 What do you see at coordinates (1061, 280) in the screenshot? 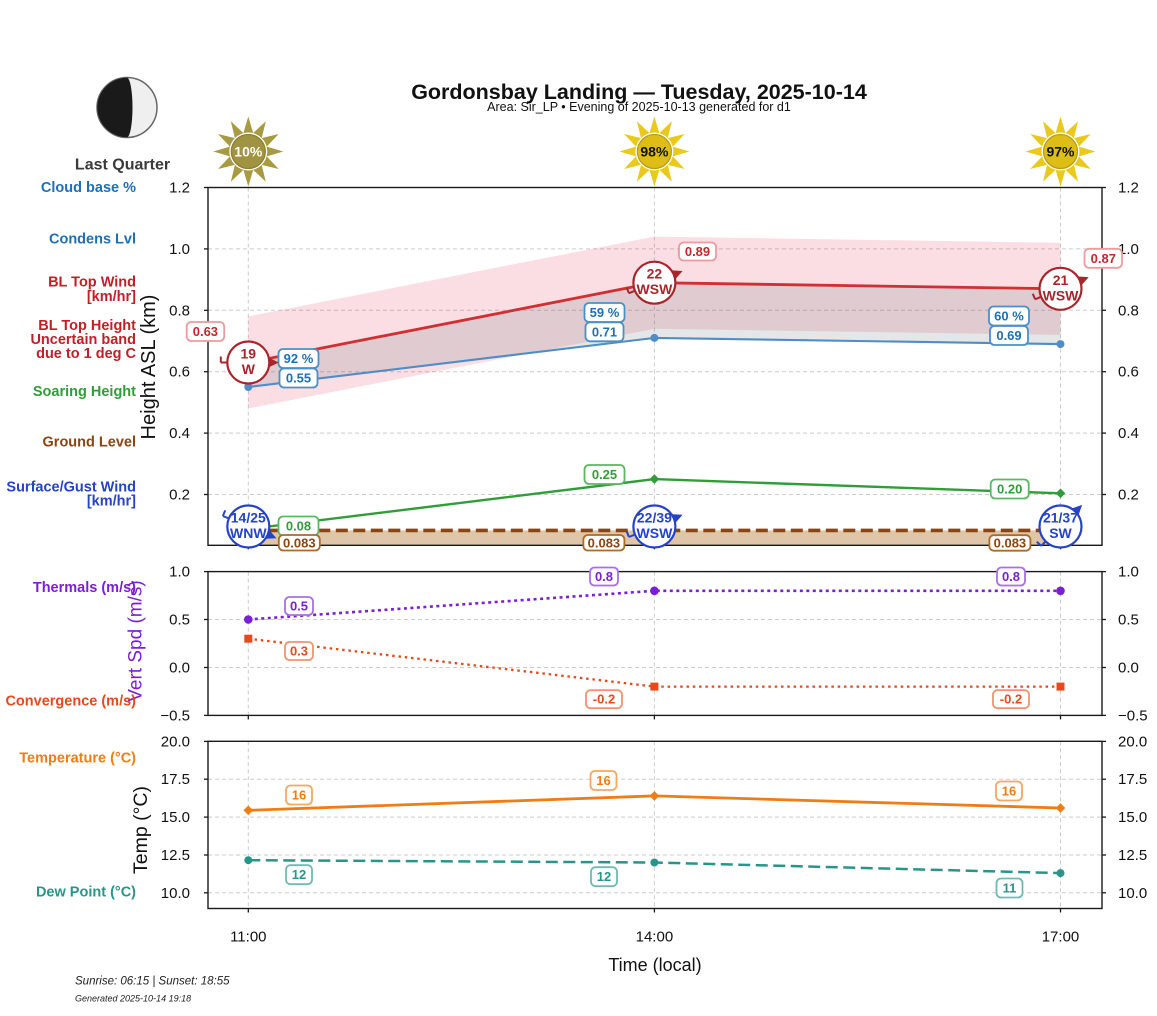
I see `svg-text: 21` at bounding box center [1061, 280].